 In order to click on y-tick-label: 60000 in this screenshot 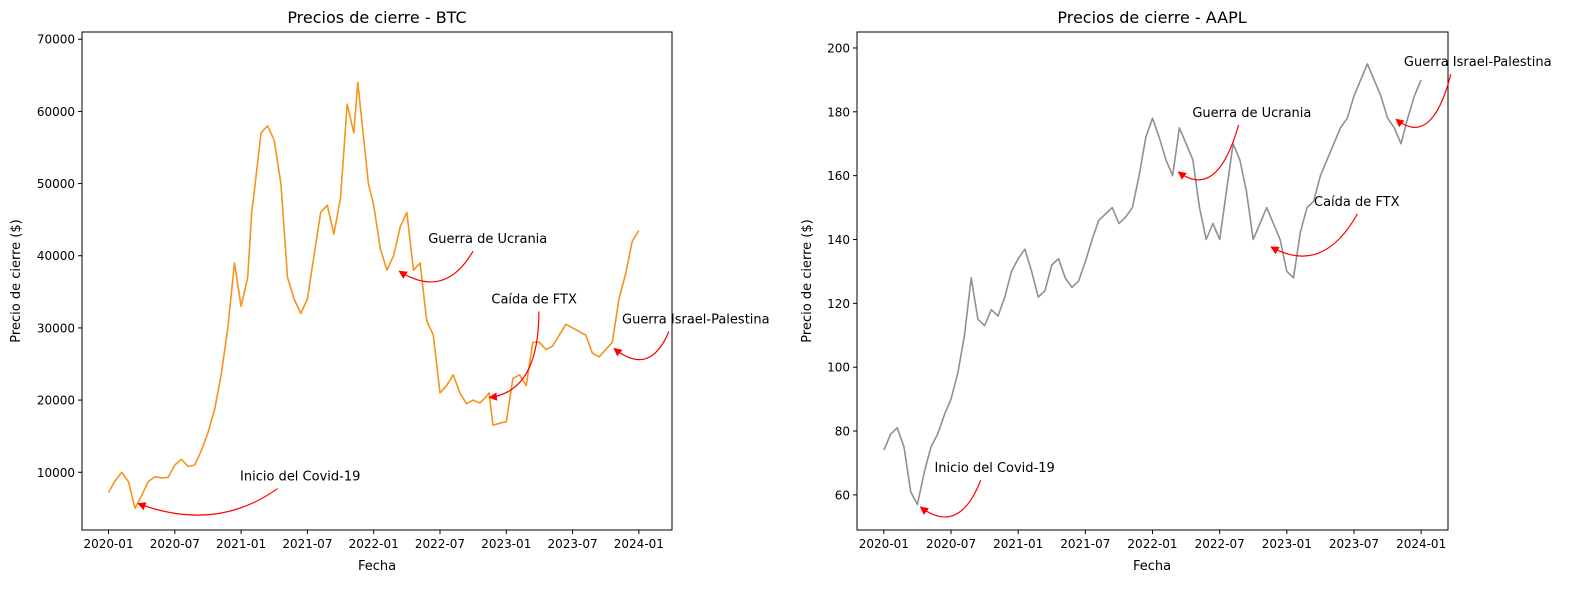, I will do `click(56, 112)`.